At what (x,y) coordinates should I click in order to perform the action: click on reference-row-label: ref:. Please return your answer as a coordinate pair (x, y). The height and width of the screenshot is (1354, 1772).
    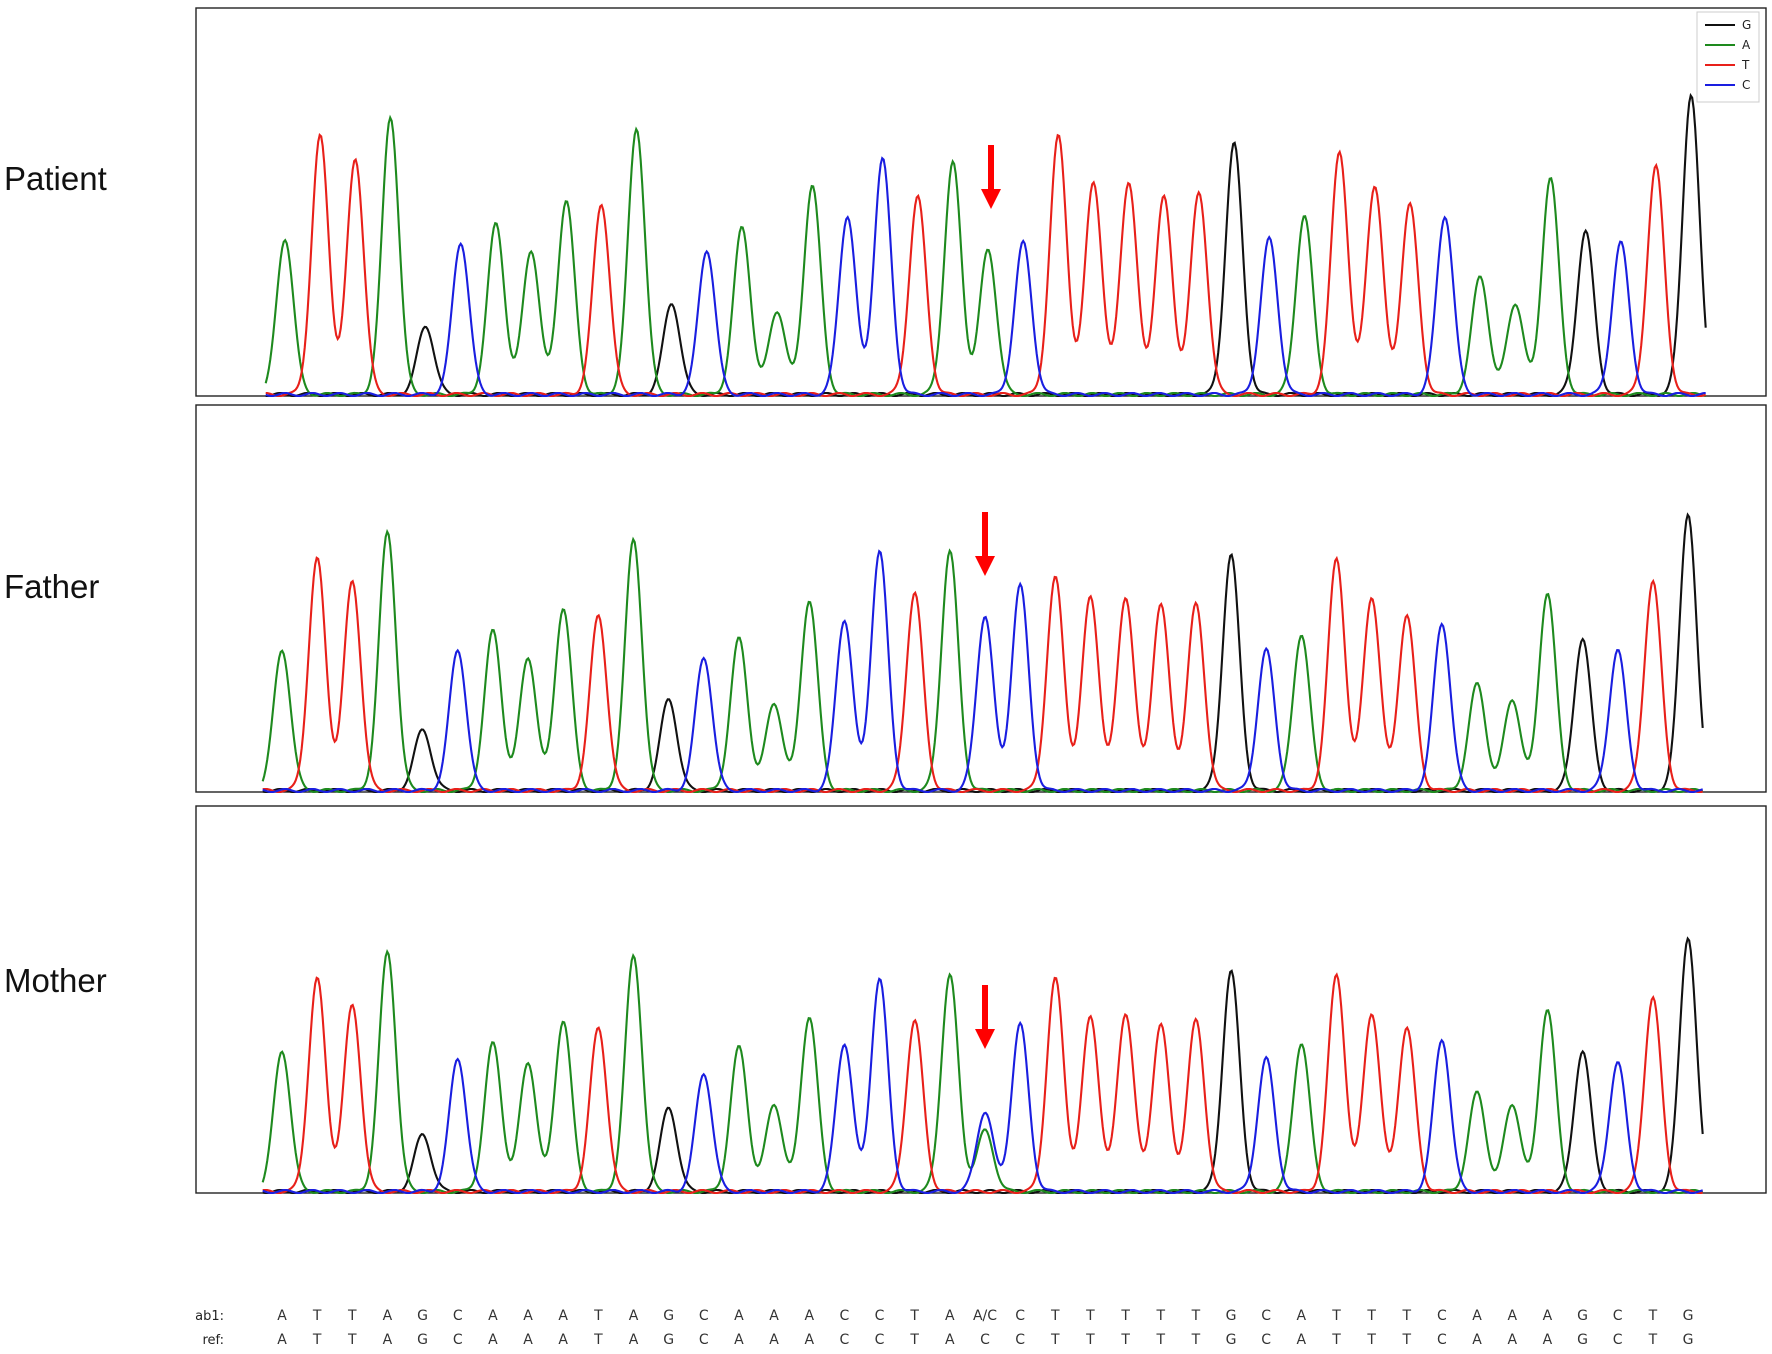
    Looking at the image, I should click on (213, 1340).